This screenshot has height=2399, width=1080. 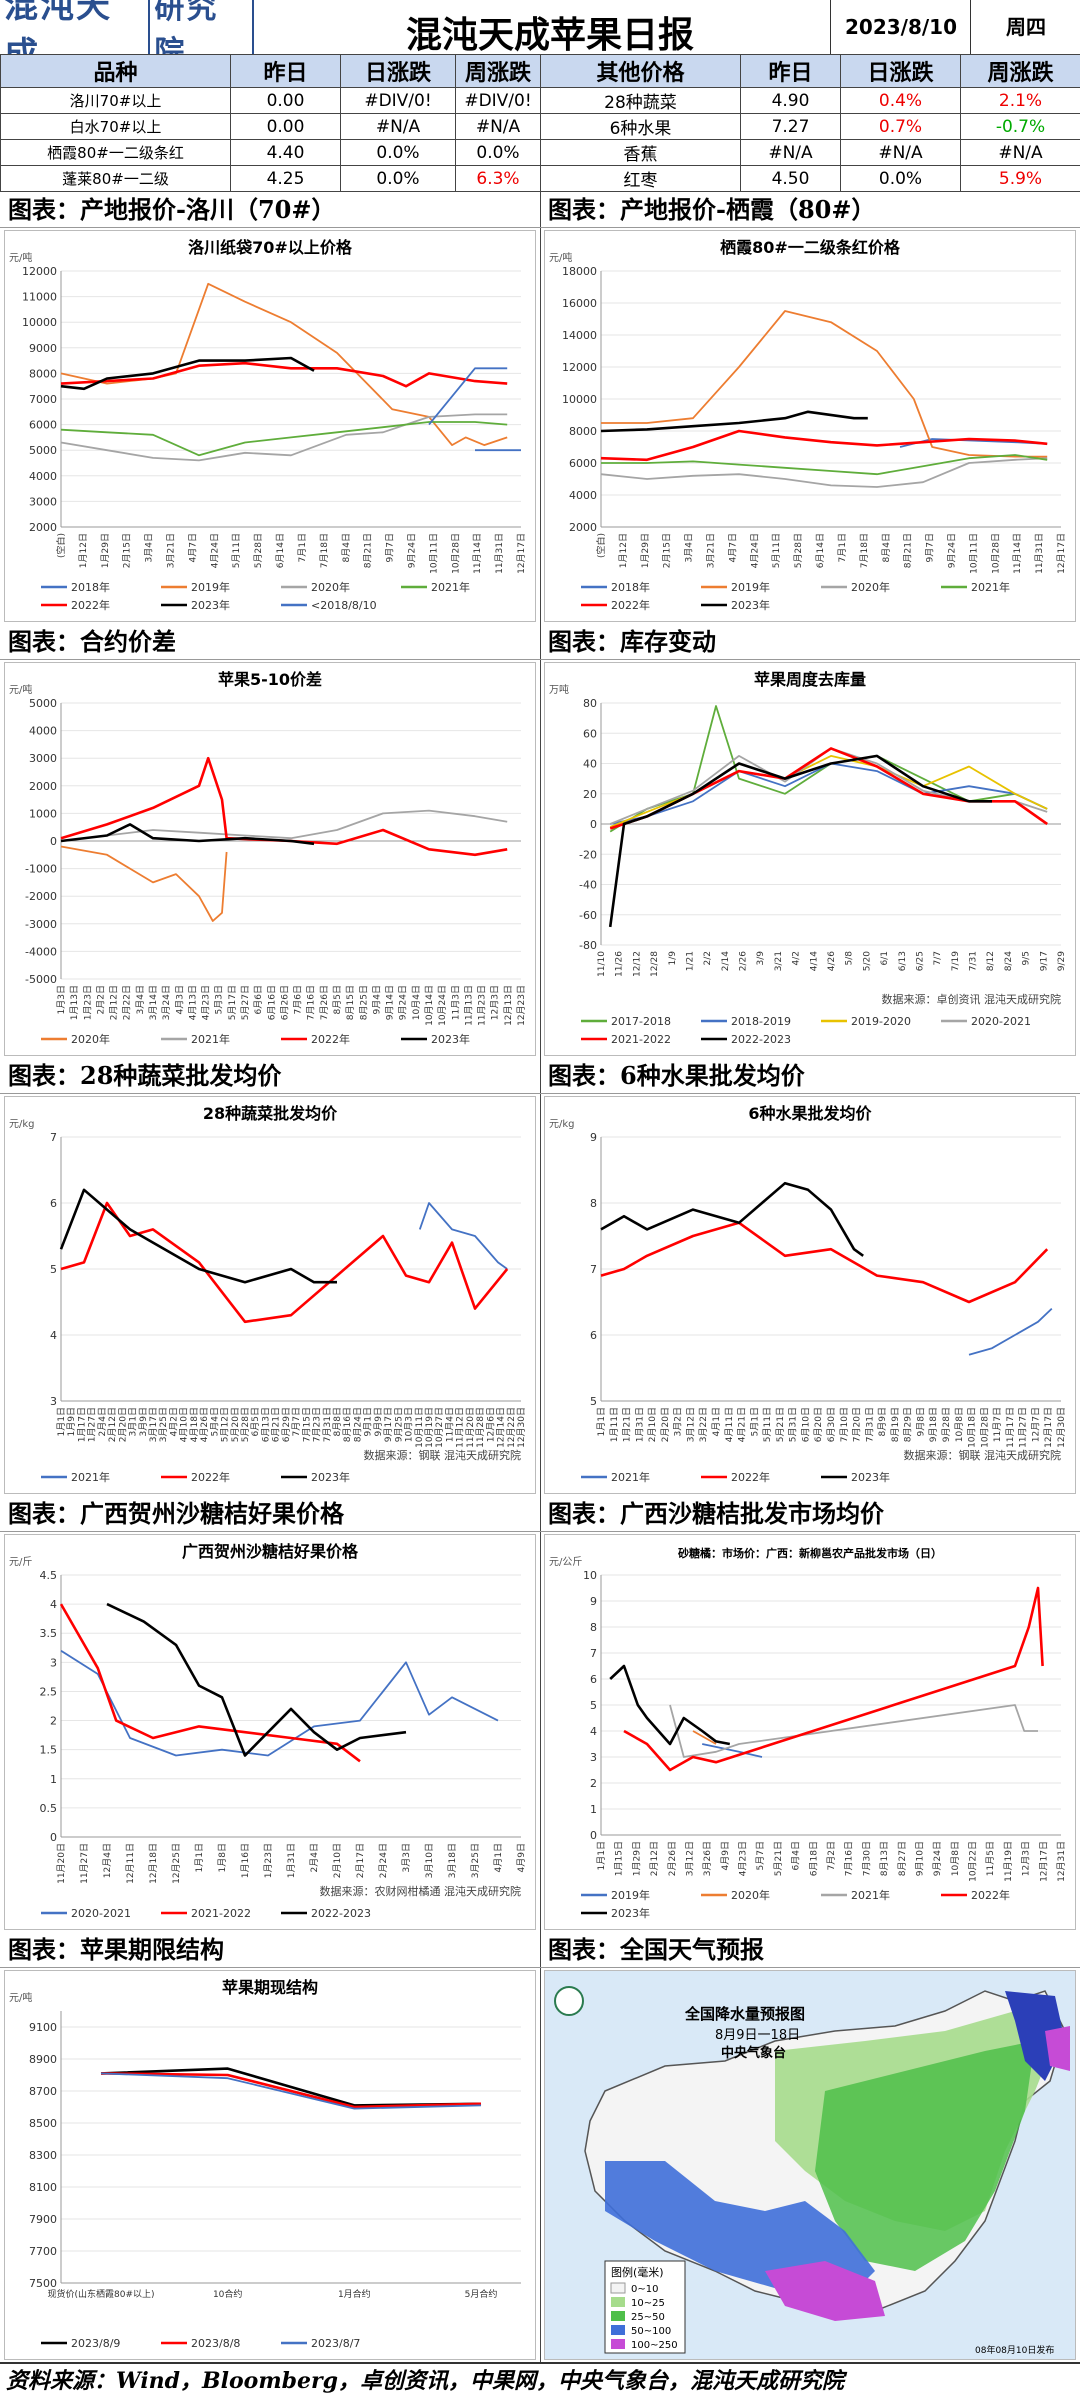 What do you see at coordinates (225, 1424) in the screenshot?
I see `x-tick-label: 5月12日` at bounding box center [225, 1424].